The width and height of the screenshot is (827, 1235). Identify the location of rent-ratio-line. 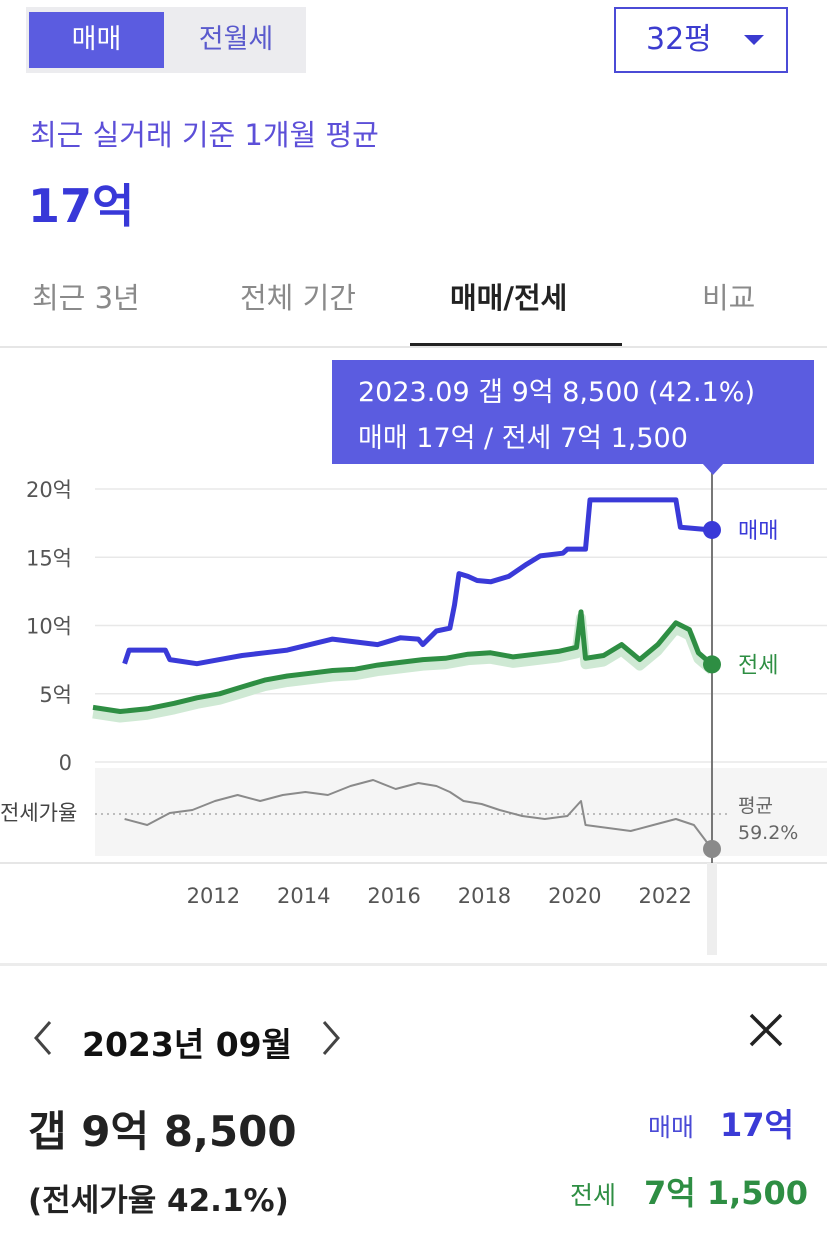
(418, 814).